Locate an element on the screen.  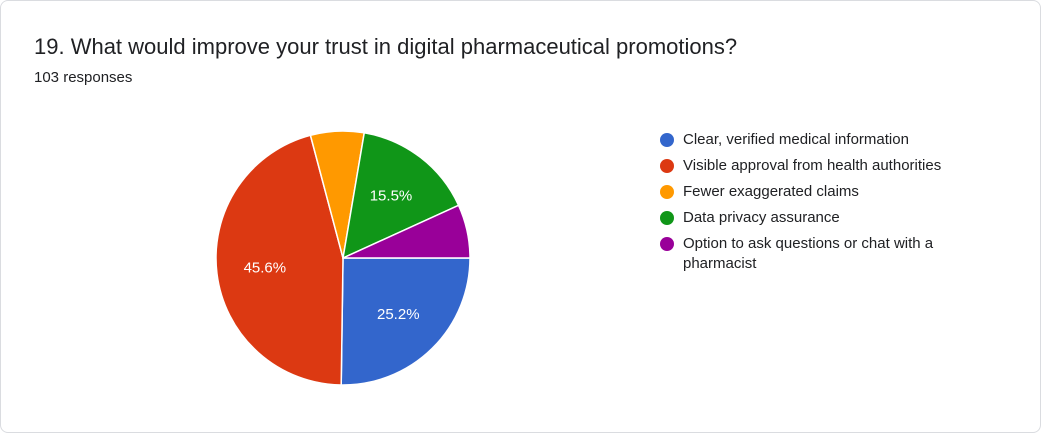
legend-item-3: Fewer exaggerated claims is located at coordinates (825, 192).